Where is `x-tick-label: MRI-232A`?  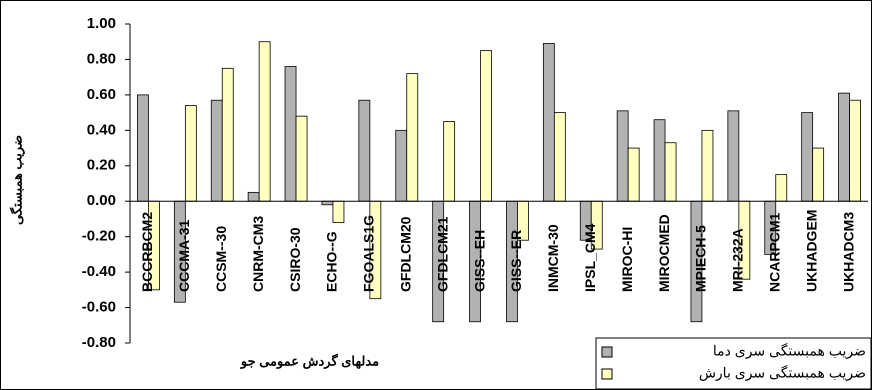 x-tick-label: MRI-232A is located at coordinates (738, 260).